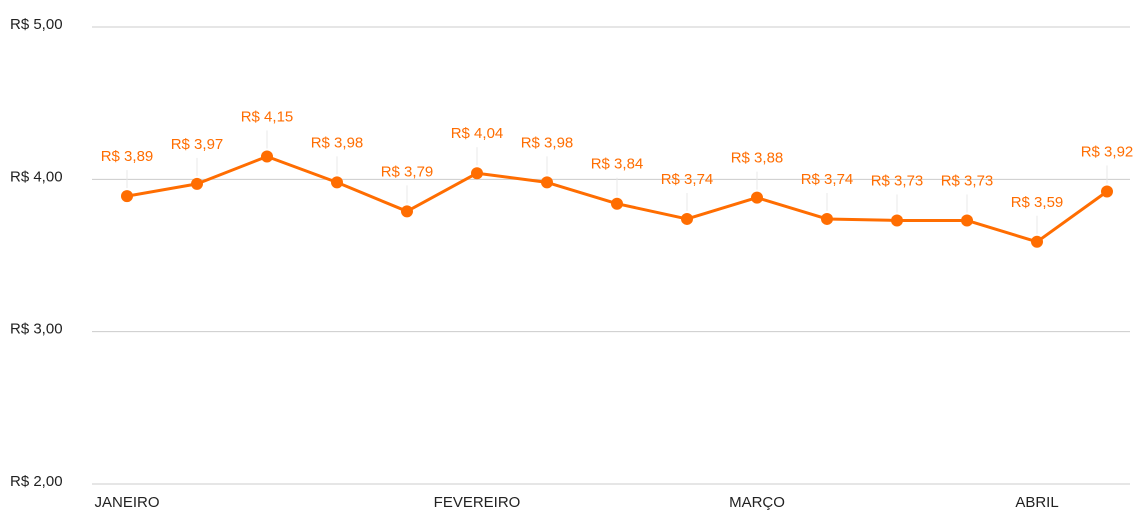 The height and width of the screenshot is (520, 1142). What do you see at coordinates (407, 171) in the screenshot?
I see `data-label: R$ 3,79` at bounding box center [407, 171].